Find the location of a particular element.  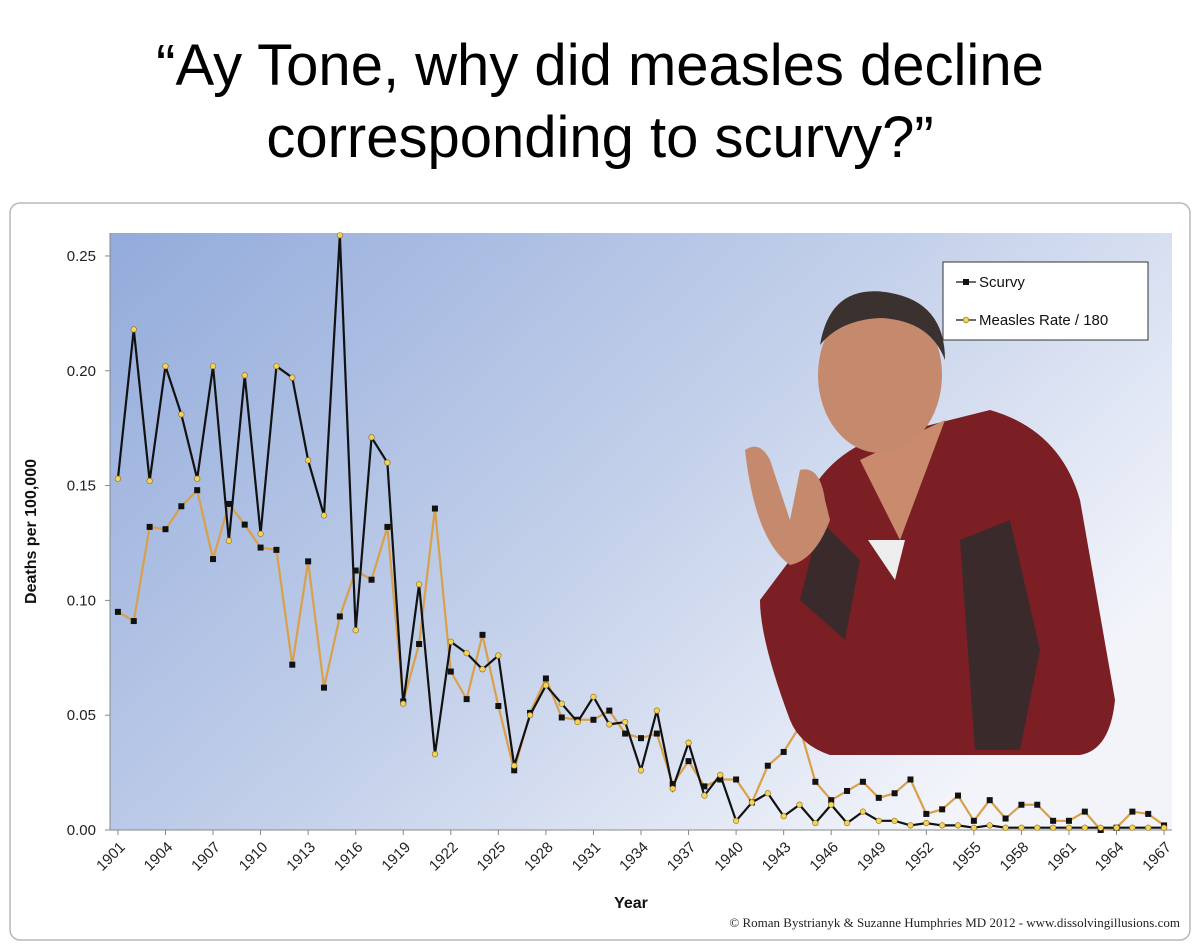

legend: Scurvy Measles Rate / 180 is located at coordinates (1045, 301).